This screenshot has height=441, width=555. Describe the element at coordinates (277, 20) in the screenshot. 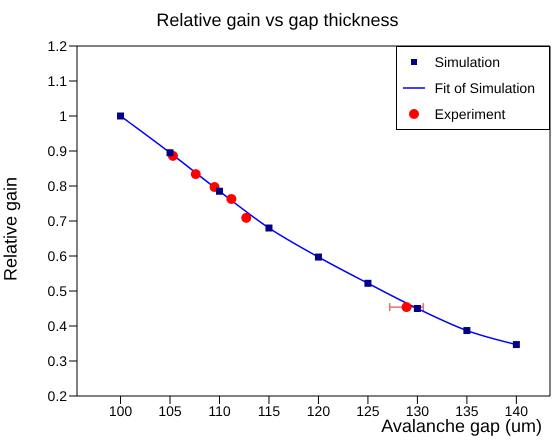

I see `chart-title: Relative gain vs gap thickness` at that location.